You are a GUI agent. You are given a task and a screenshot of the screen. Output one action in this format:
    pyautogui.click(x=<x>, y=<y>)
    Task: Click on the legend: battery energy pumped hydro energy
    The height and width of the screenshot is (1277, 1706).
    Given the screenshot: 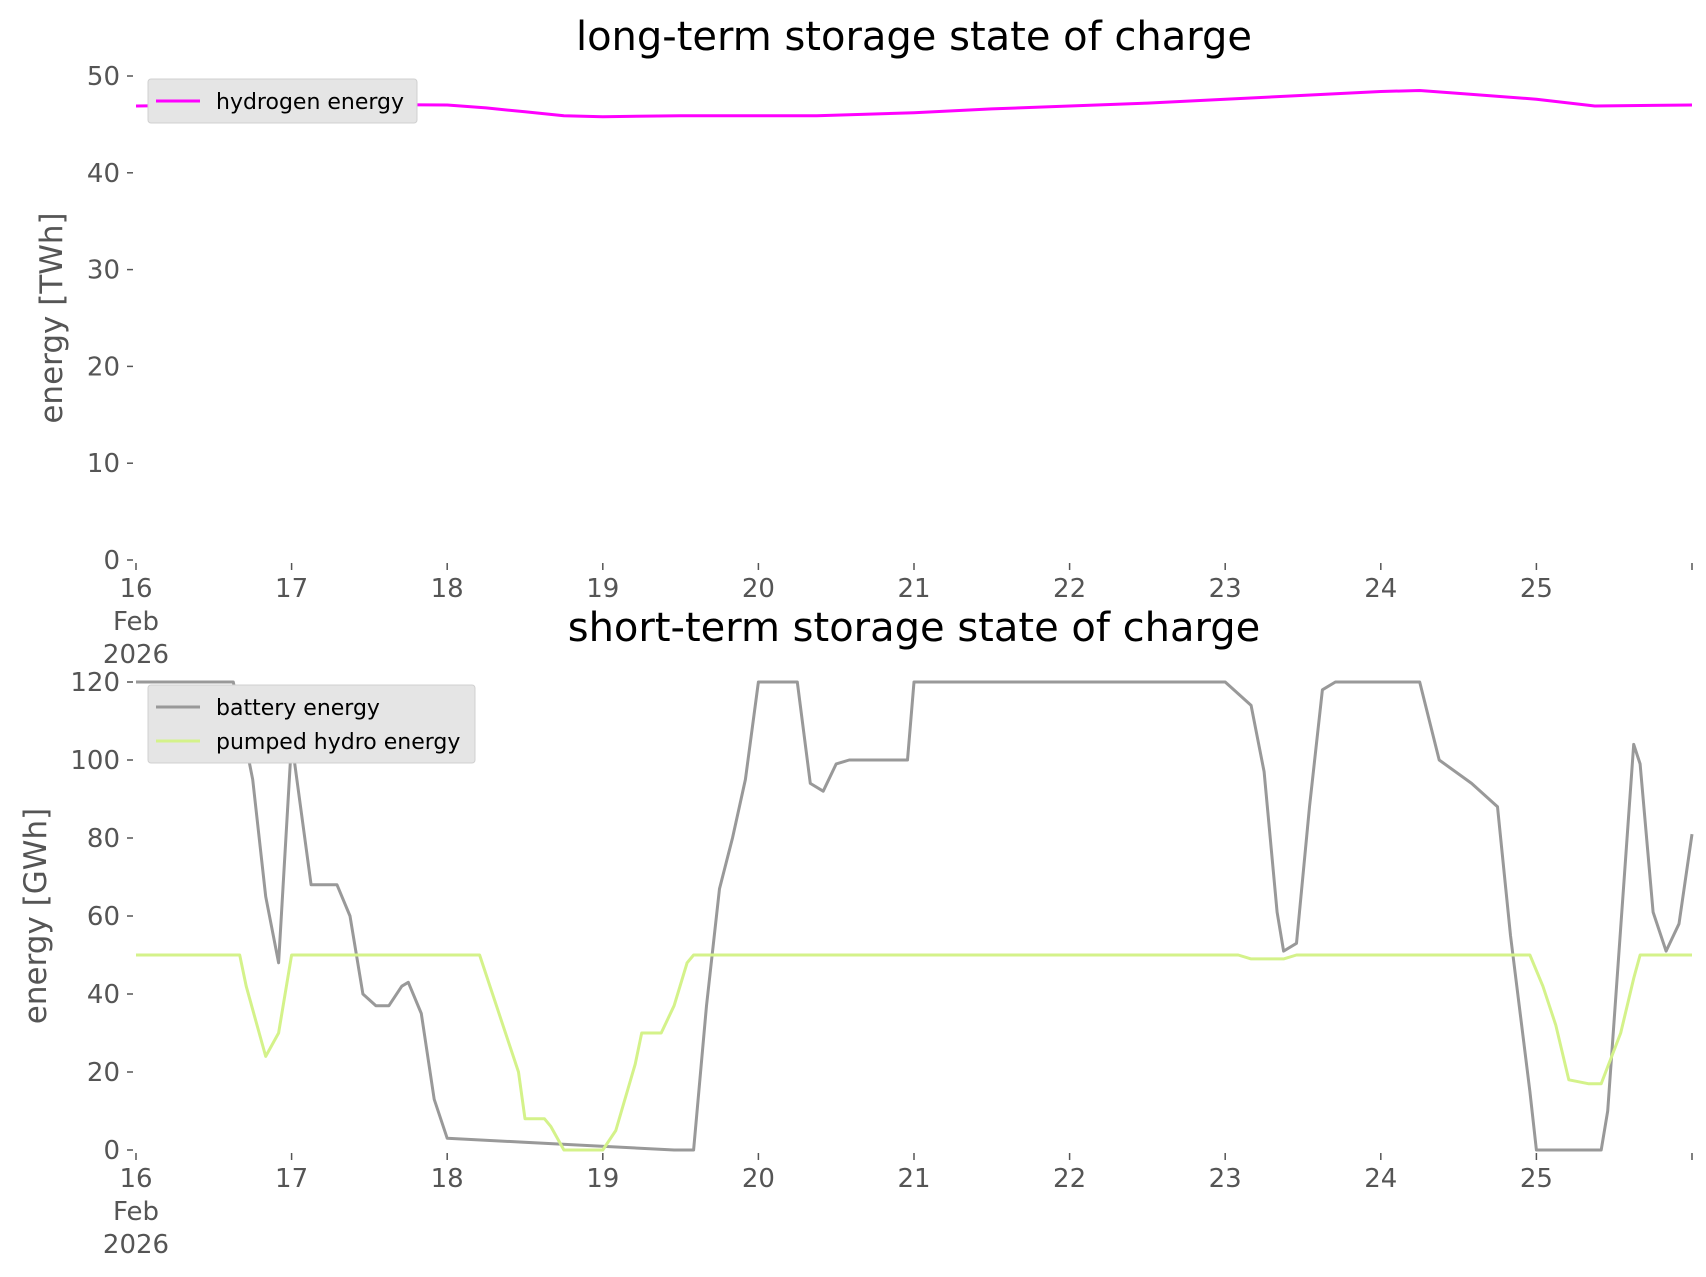 What is the action you would take?
    pyautogui.click(x=311, y=724)
    